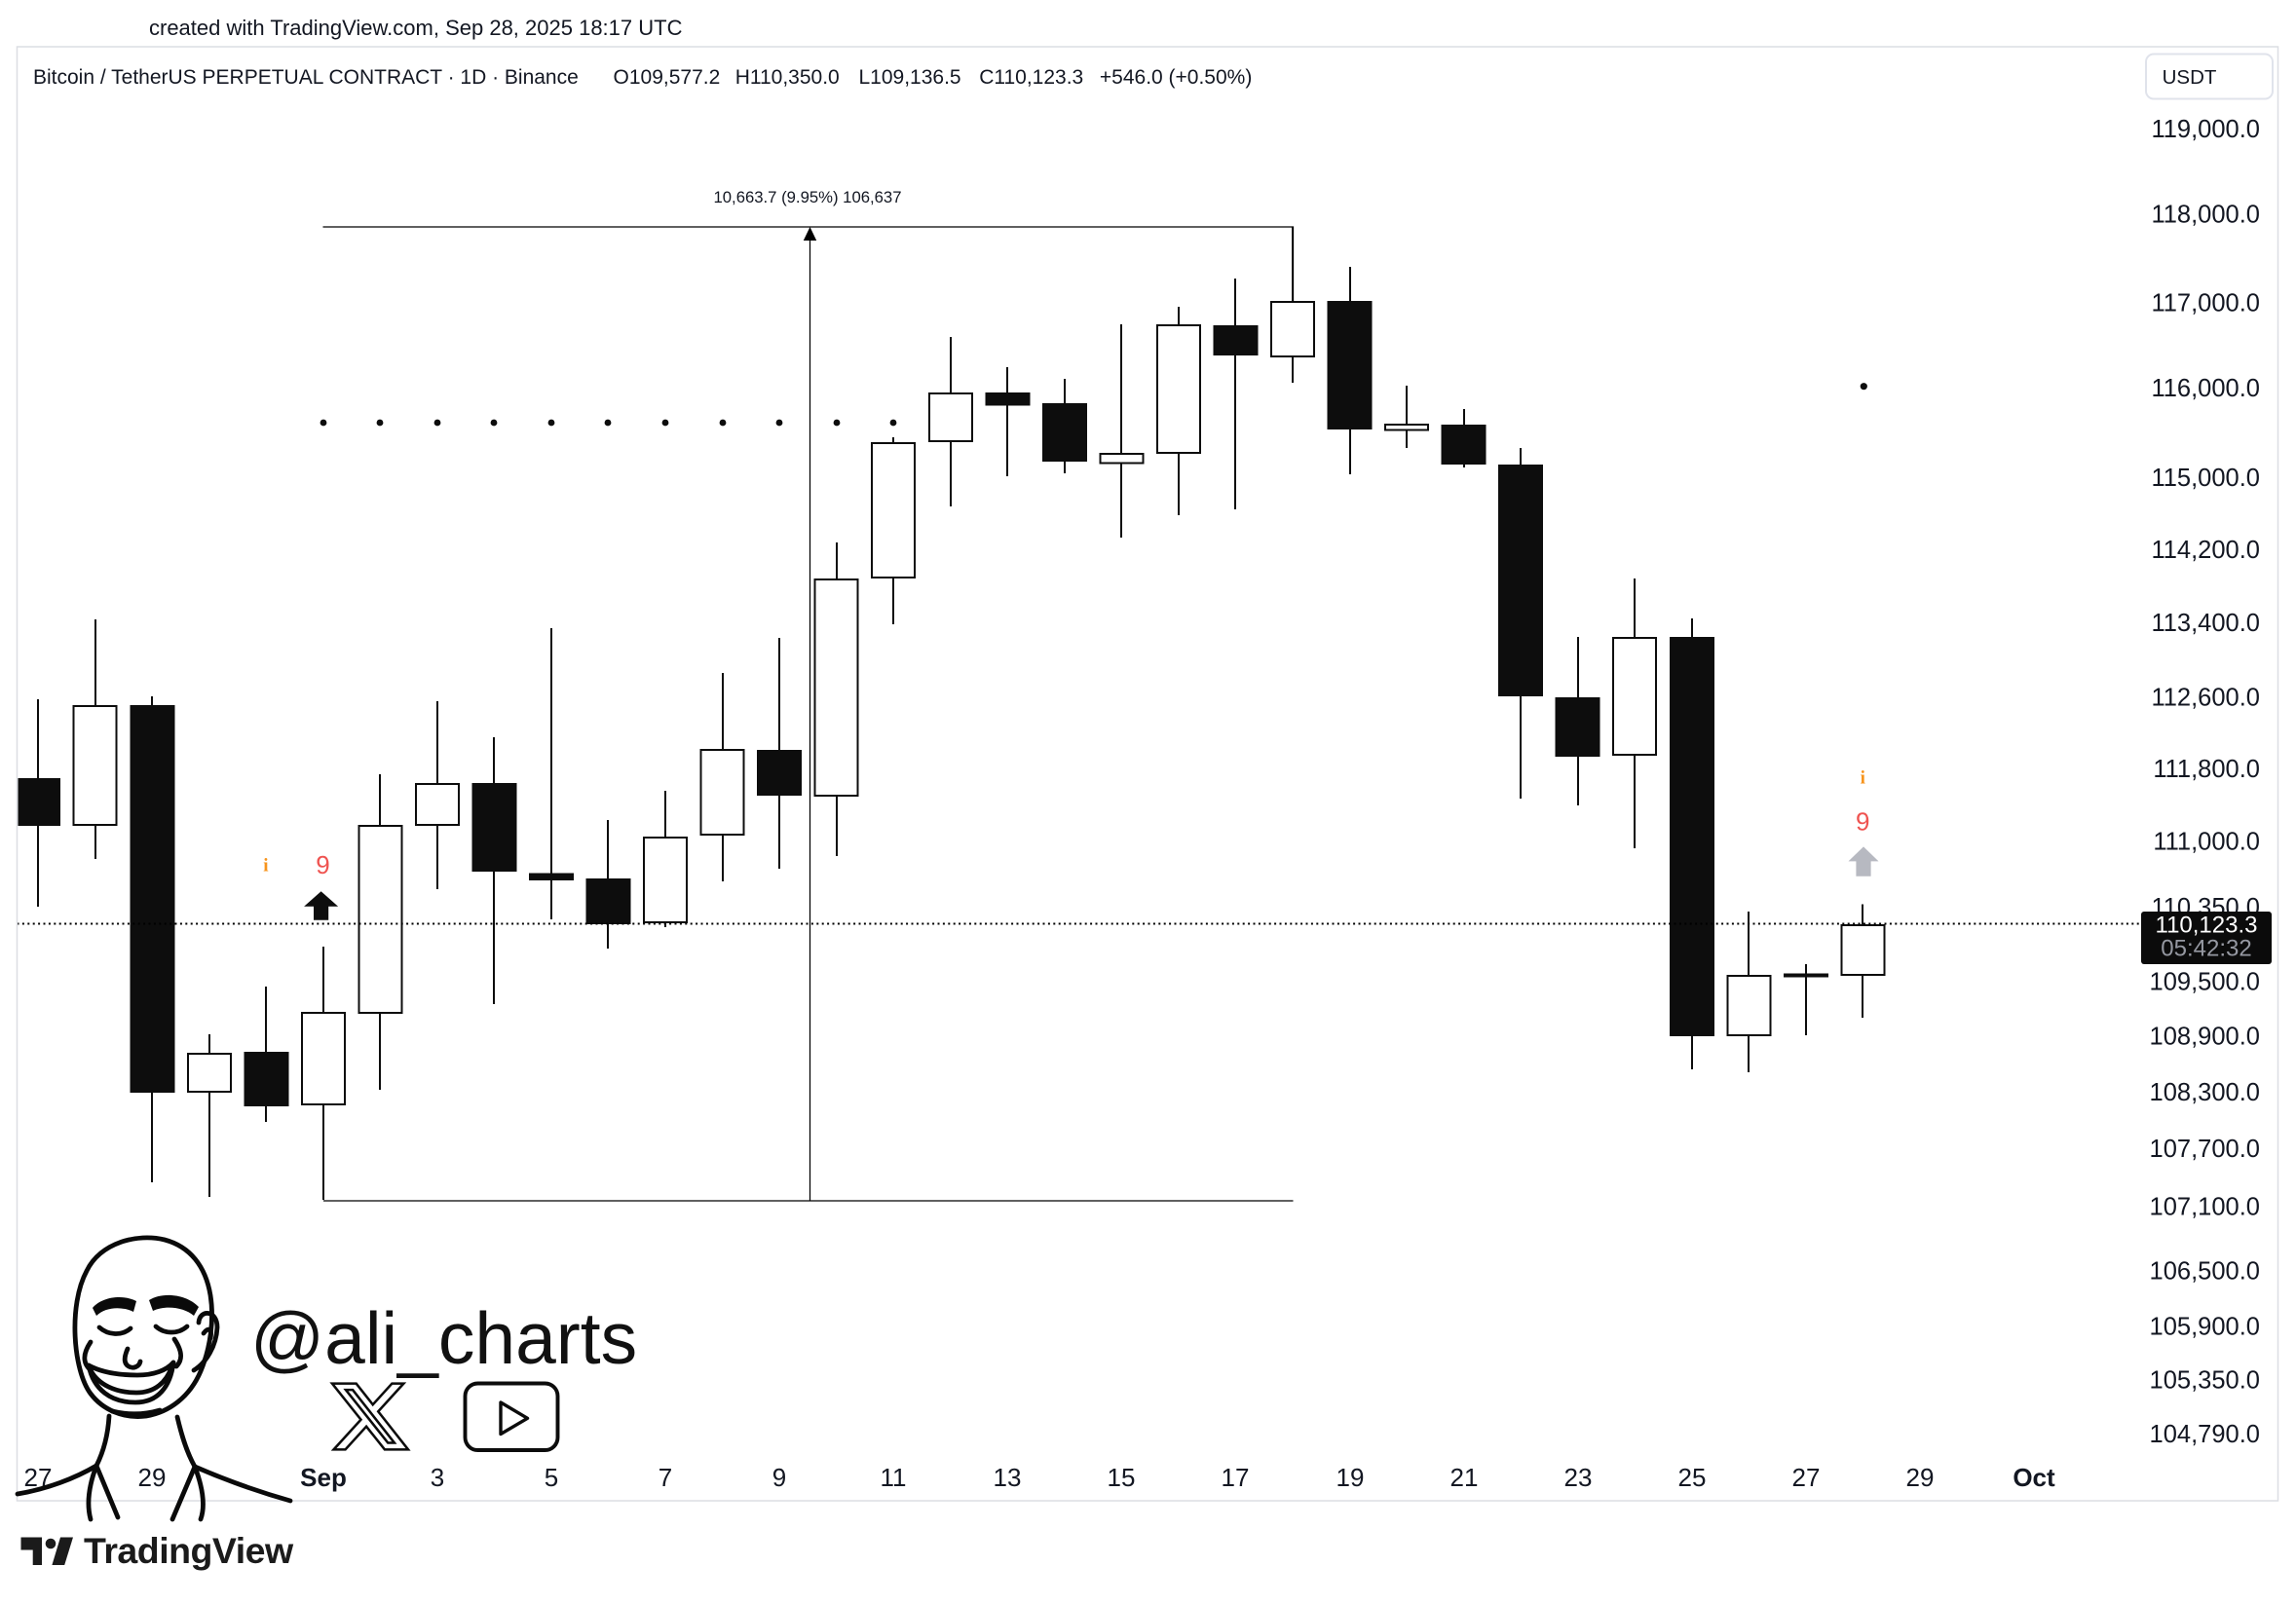  What do you see at coordinates (2206, 769) in the screenshot?
I see `svg-text: 111,800.0` at bounding box center [2206, 769].